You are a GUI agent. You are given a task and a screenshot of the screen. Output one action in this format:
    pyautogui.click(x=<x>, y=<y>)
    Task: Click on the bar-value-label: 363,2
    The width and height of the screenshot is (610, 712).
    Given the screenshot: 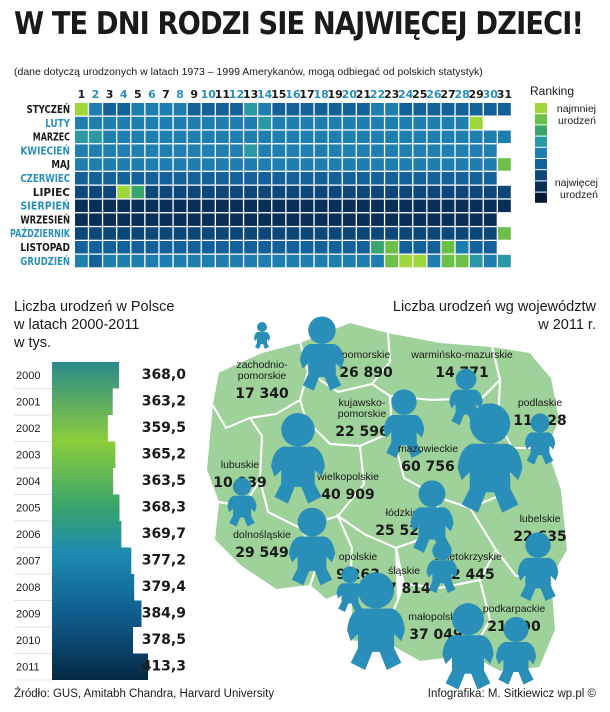 What is the action you would take?
    pyautogui.click(x=164, y=402)
    